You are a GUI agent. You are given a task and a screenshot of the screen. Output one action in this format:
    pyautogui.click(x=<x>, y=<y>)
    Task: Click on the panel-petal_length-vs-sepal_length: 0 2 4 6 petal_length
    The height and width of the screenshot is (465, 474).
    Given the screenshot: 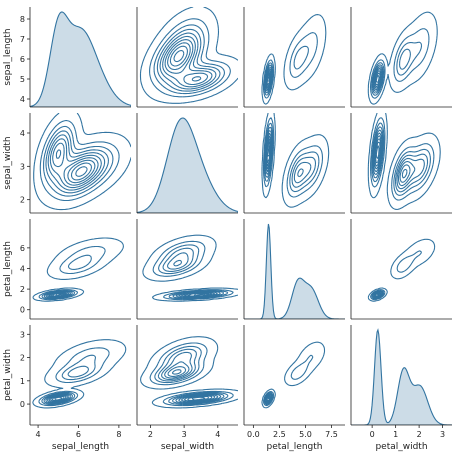 What is the action you would take?
    pyautogui.click(x=67, y=269)
    